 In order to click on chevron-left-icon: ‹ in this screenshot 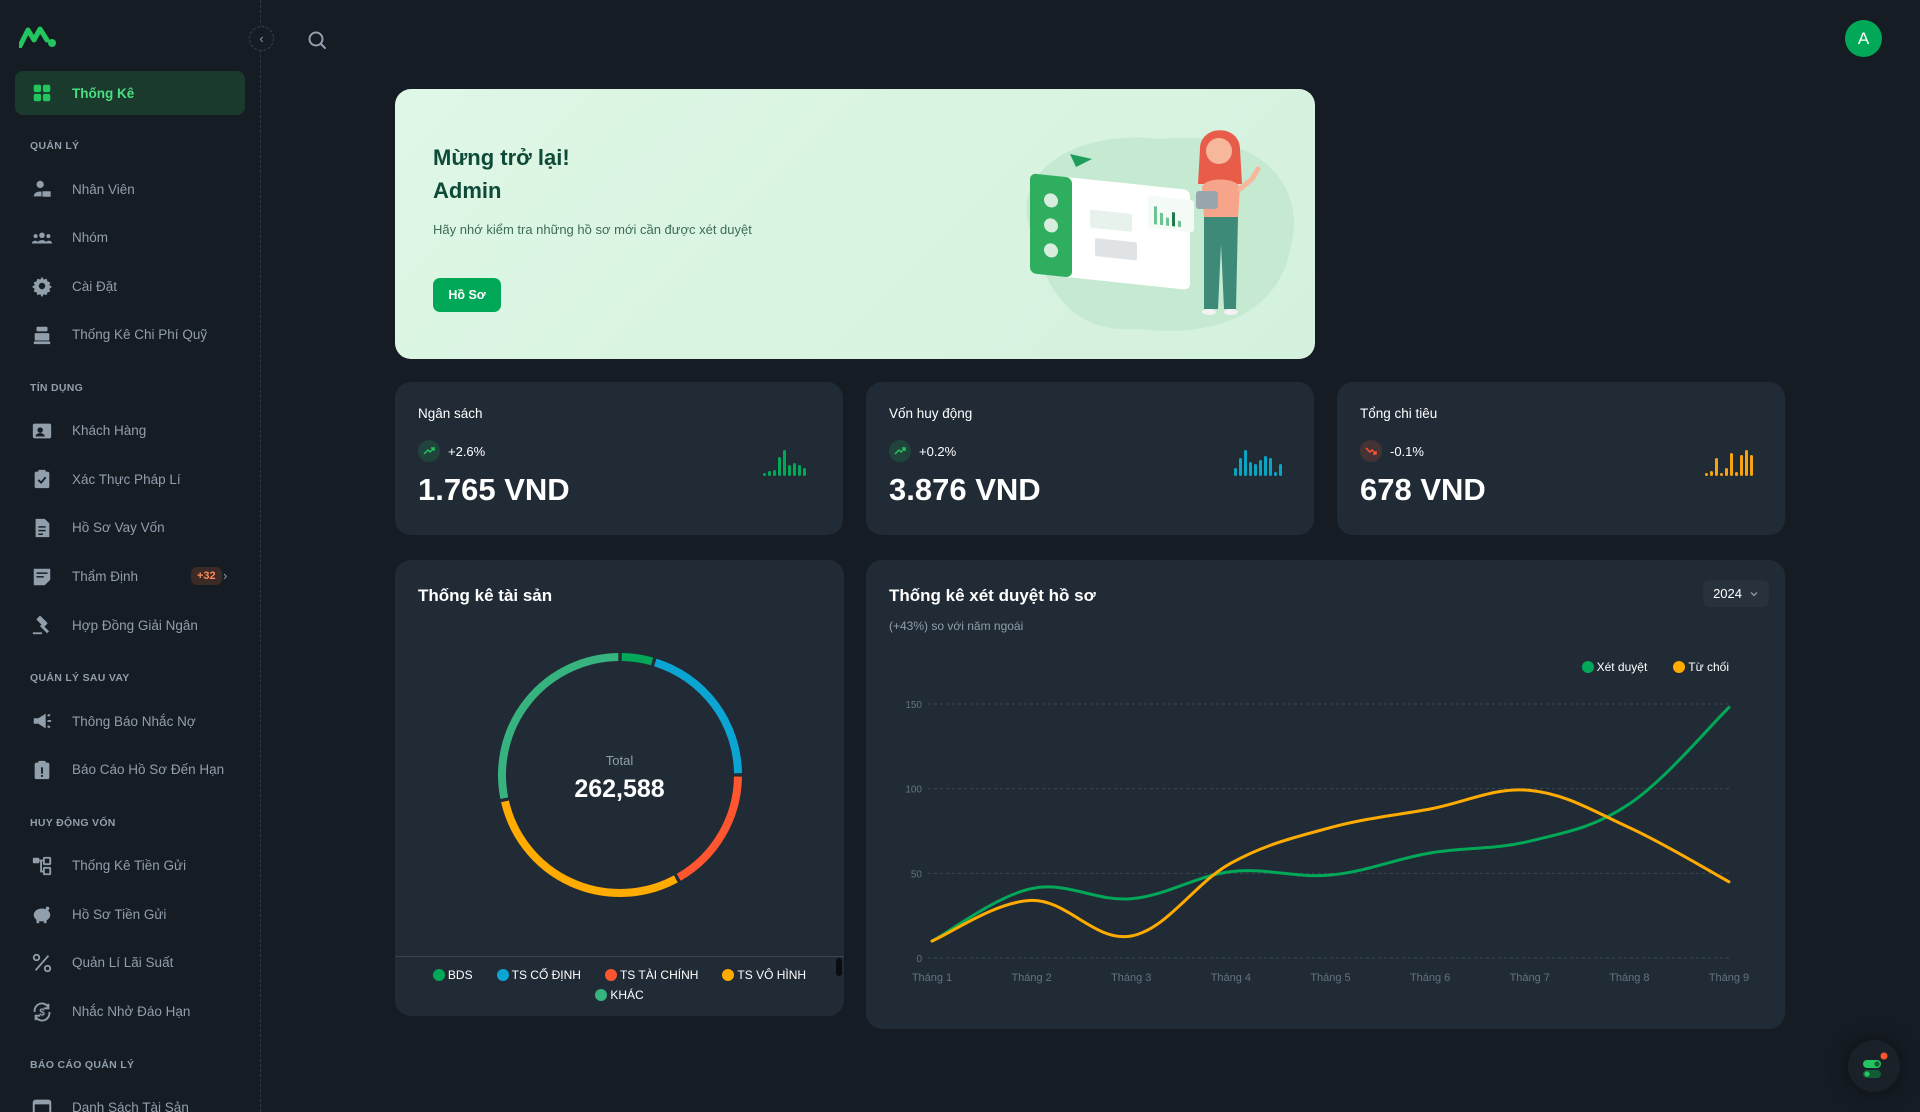, I will do `click(261, 38)`.